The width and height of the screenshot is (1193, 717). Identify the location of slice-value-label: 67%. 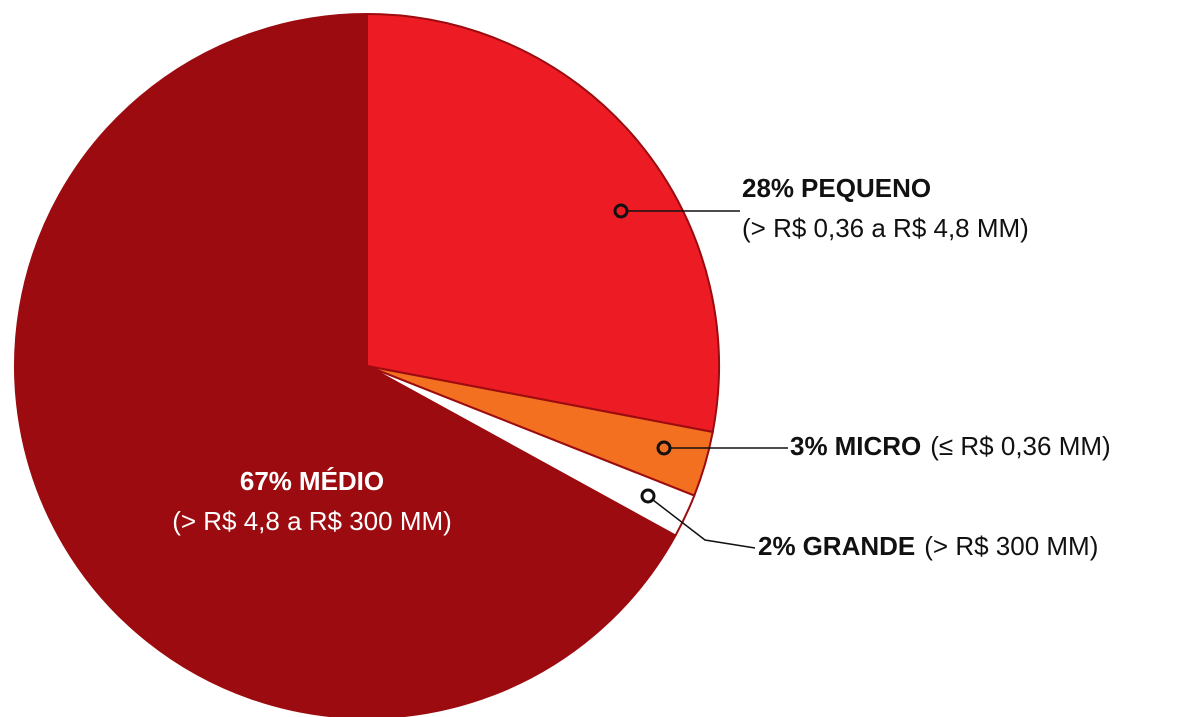
(266, 481).